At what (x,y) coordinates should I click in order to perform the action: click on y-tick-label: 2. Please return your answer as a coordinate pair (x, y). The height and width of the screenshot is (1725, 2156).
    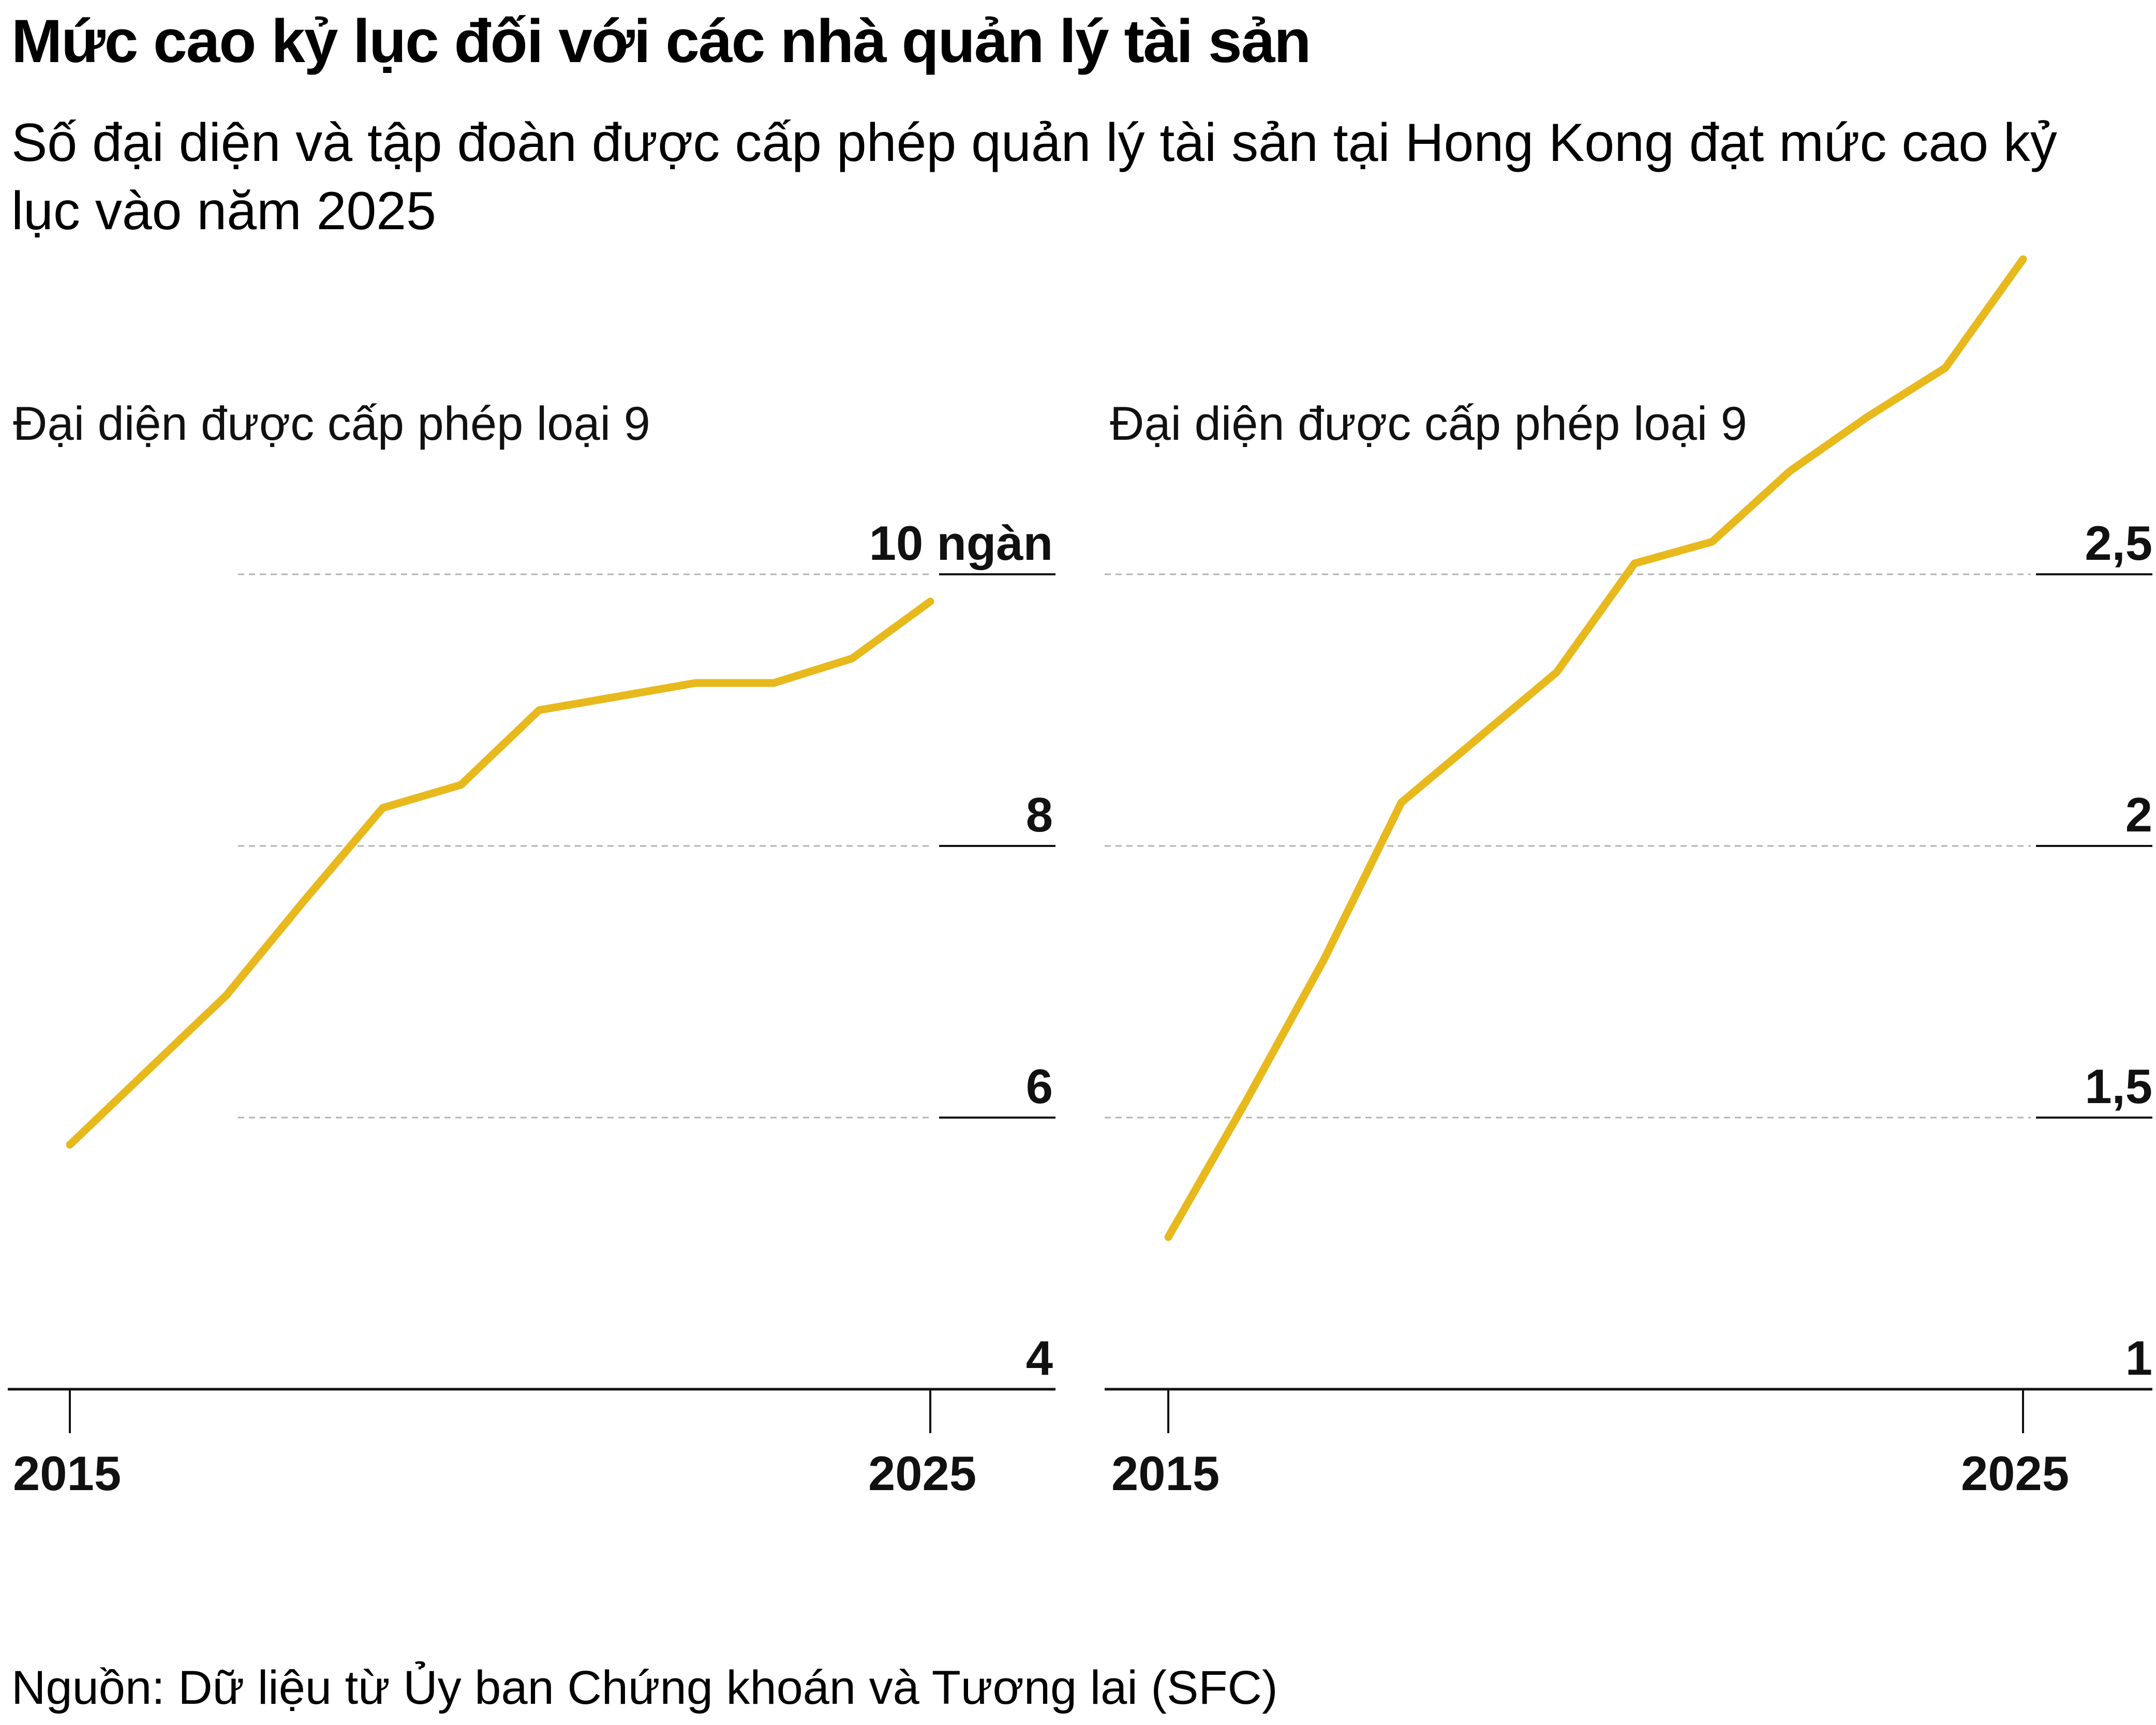
    Looking at the image, I should click on (2138, 814).